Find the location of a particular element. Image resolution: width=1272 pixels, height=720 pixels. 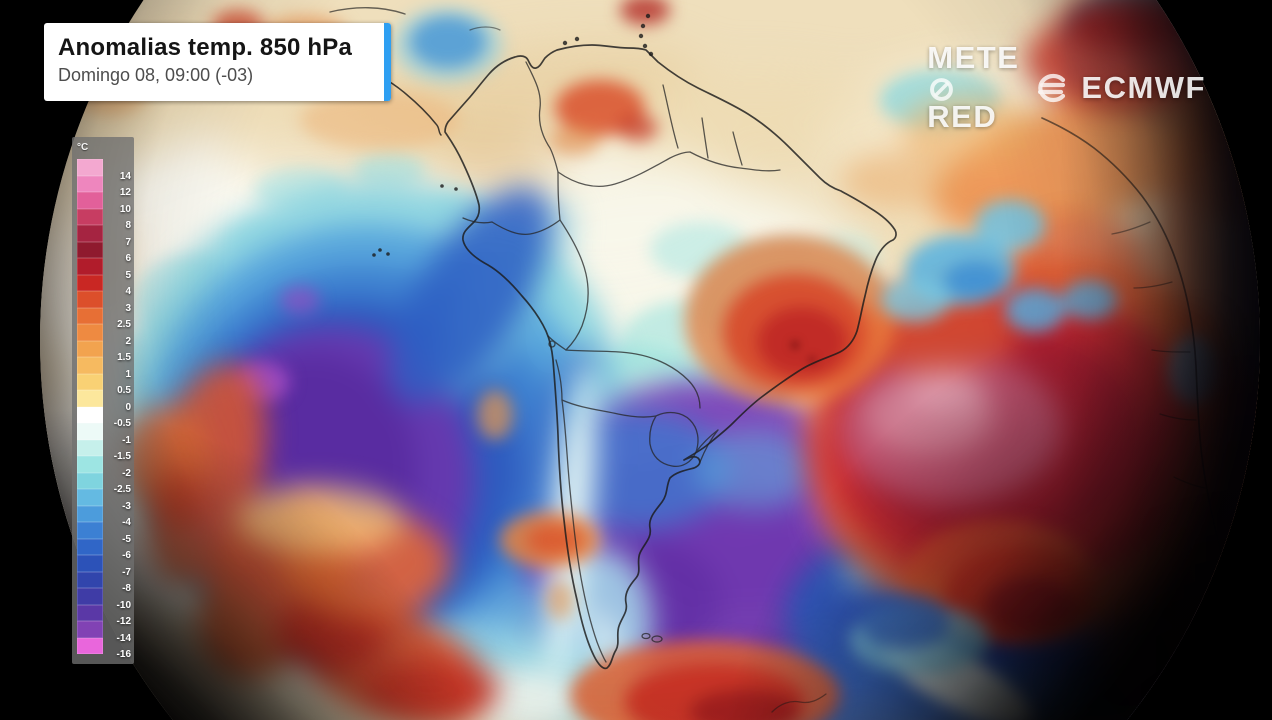

legend-tick-label: 0.5 is located at coordinates (124, 390).